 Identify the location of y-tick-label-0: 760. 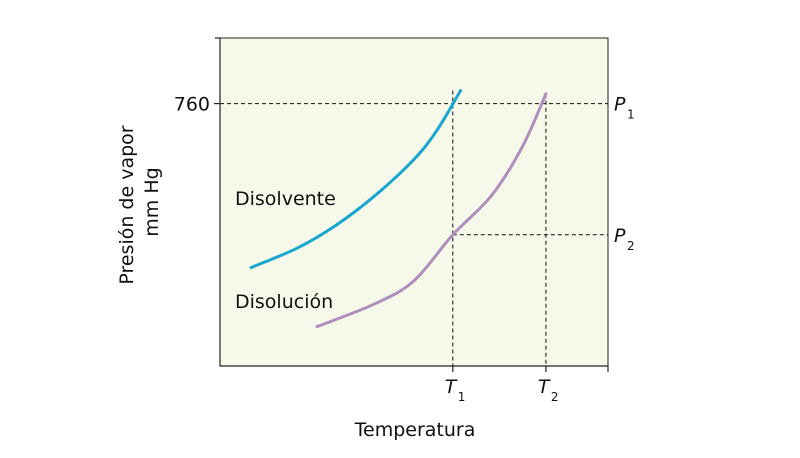
(192, 105).